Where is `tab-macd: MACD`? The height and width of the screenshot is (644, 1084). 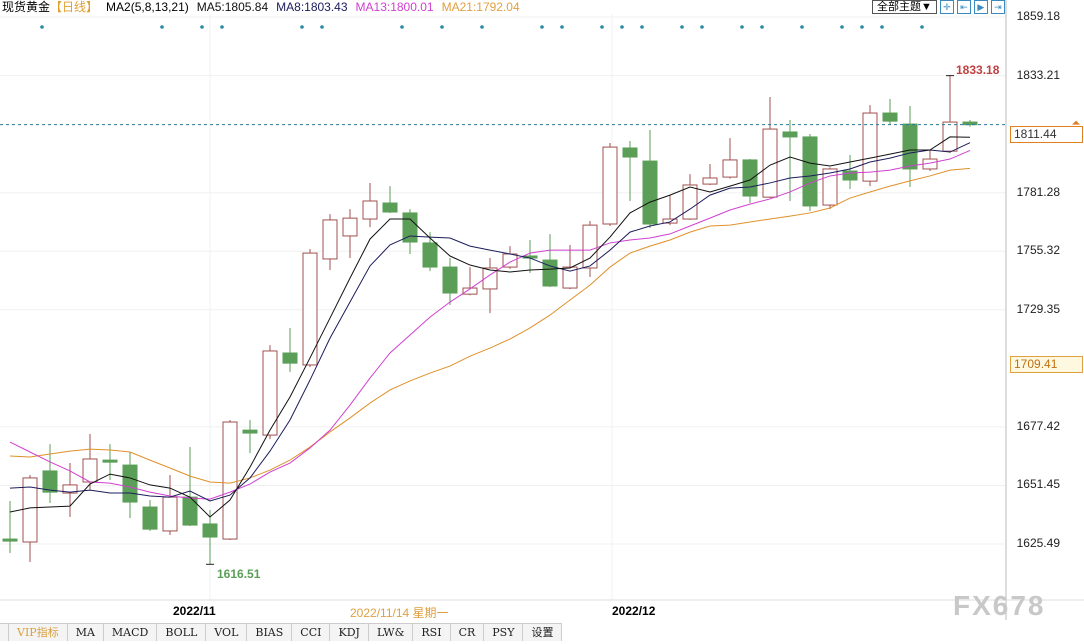 tab-macd: MACD is located at coordinates (131, 632).